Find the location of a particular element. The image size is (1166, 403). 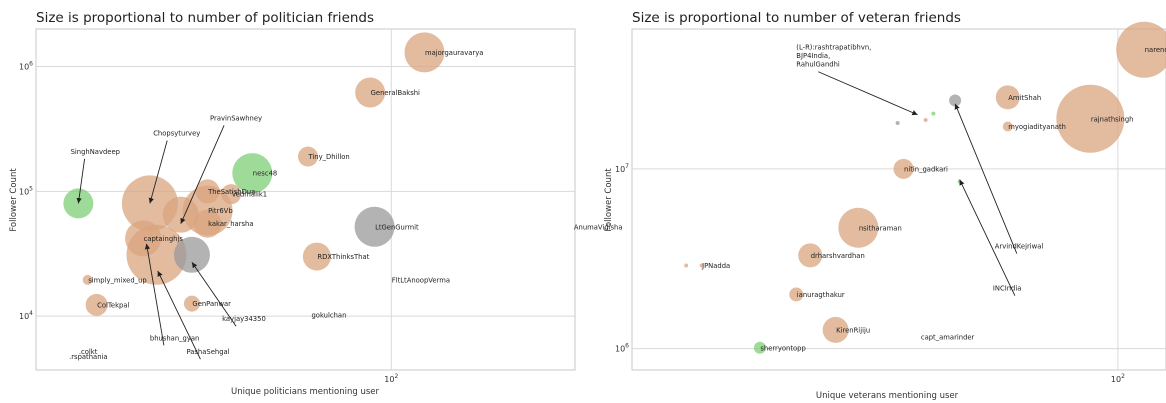

point-label: sherryontopp is located at coordinates (782, 348).